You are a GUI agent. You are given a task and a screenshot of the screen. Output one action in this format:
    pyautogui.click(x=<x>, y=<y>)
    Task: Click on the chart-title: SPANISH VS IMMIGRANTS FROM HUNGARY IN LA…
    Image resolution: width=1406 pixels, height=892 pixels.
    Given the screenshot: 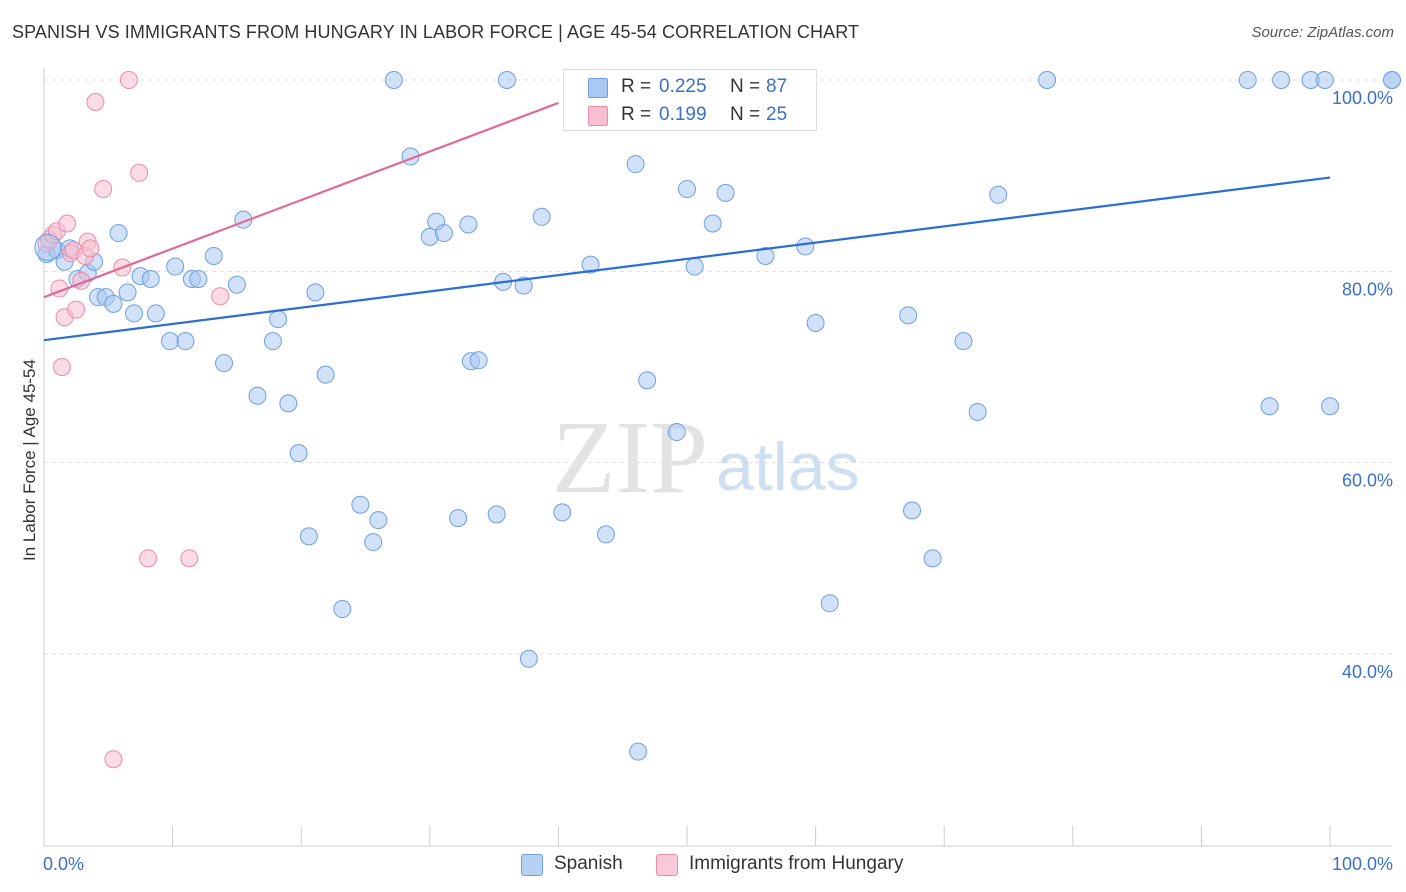 What is the action you would take?
    pyautogui.click(x=436, y=32)
    